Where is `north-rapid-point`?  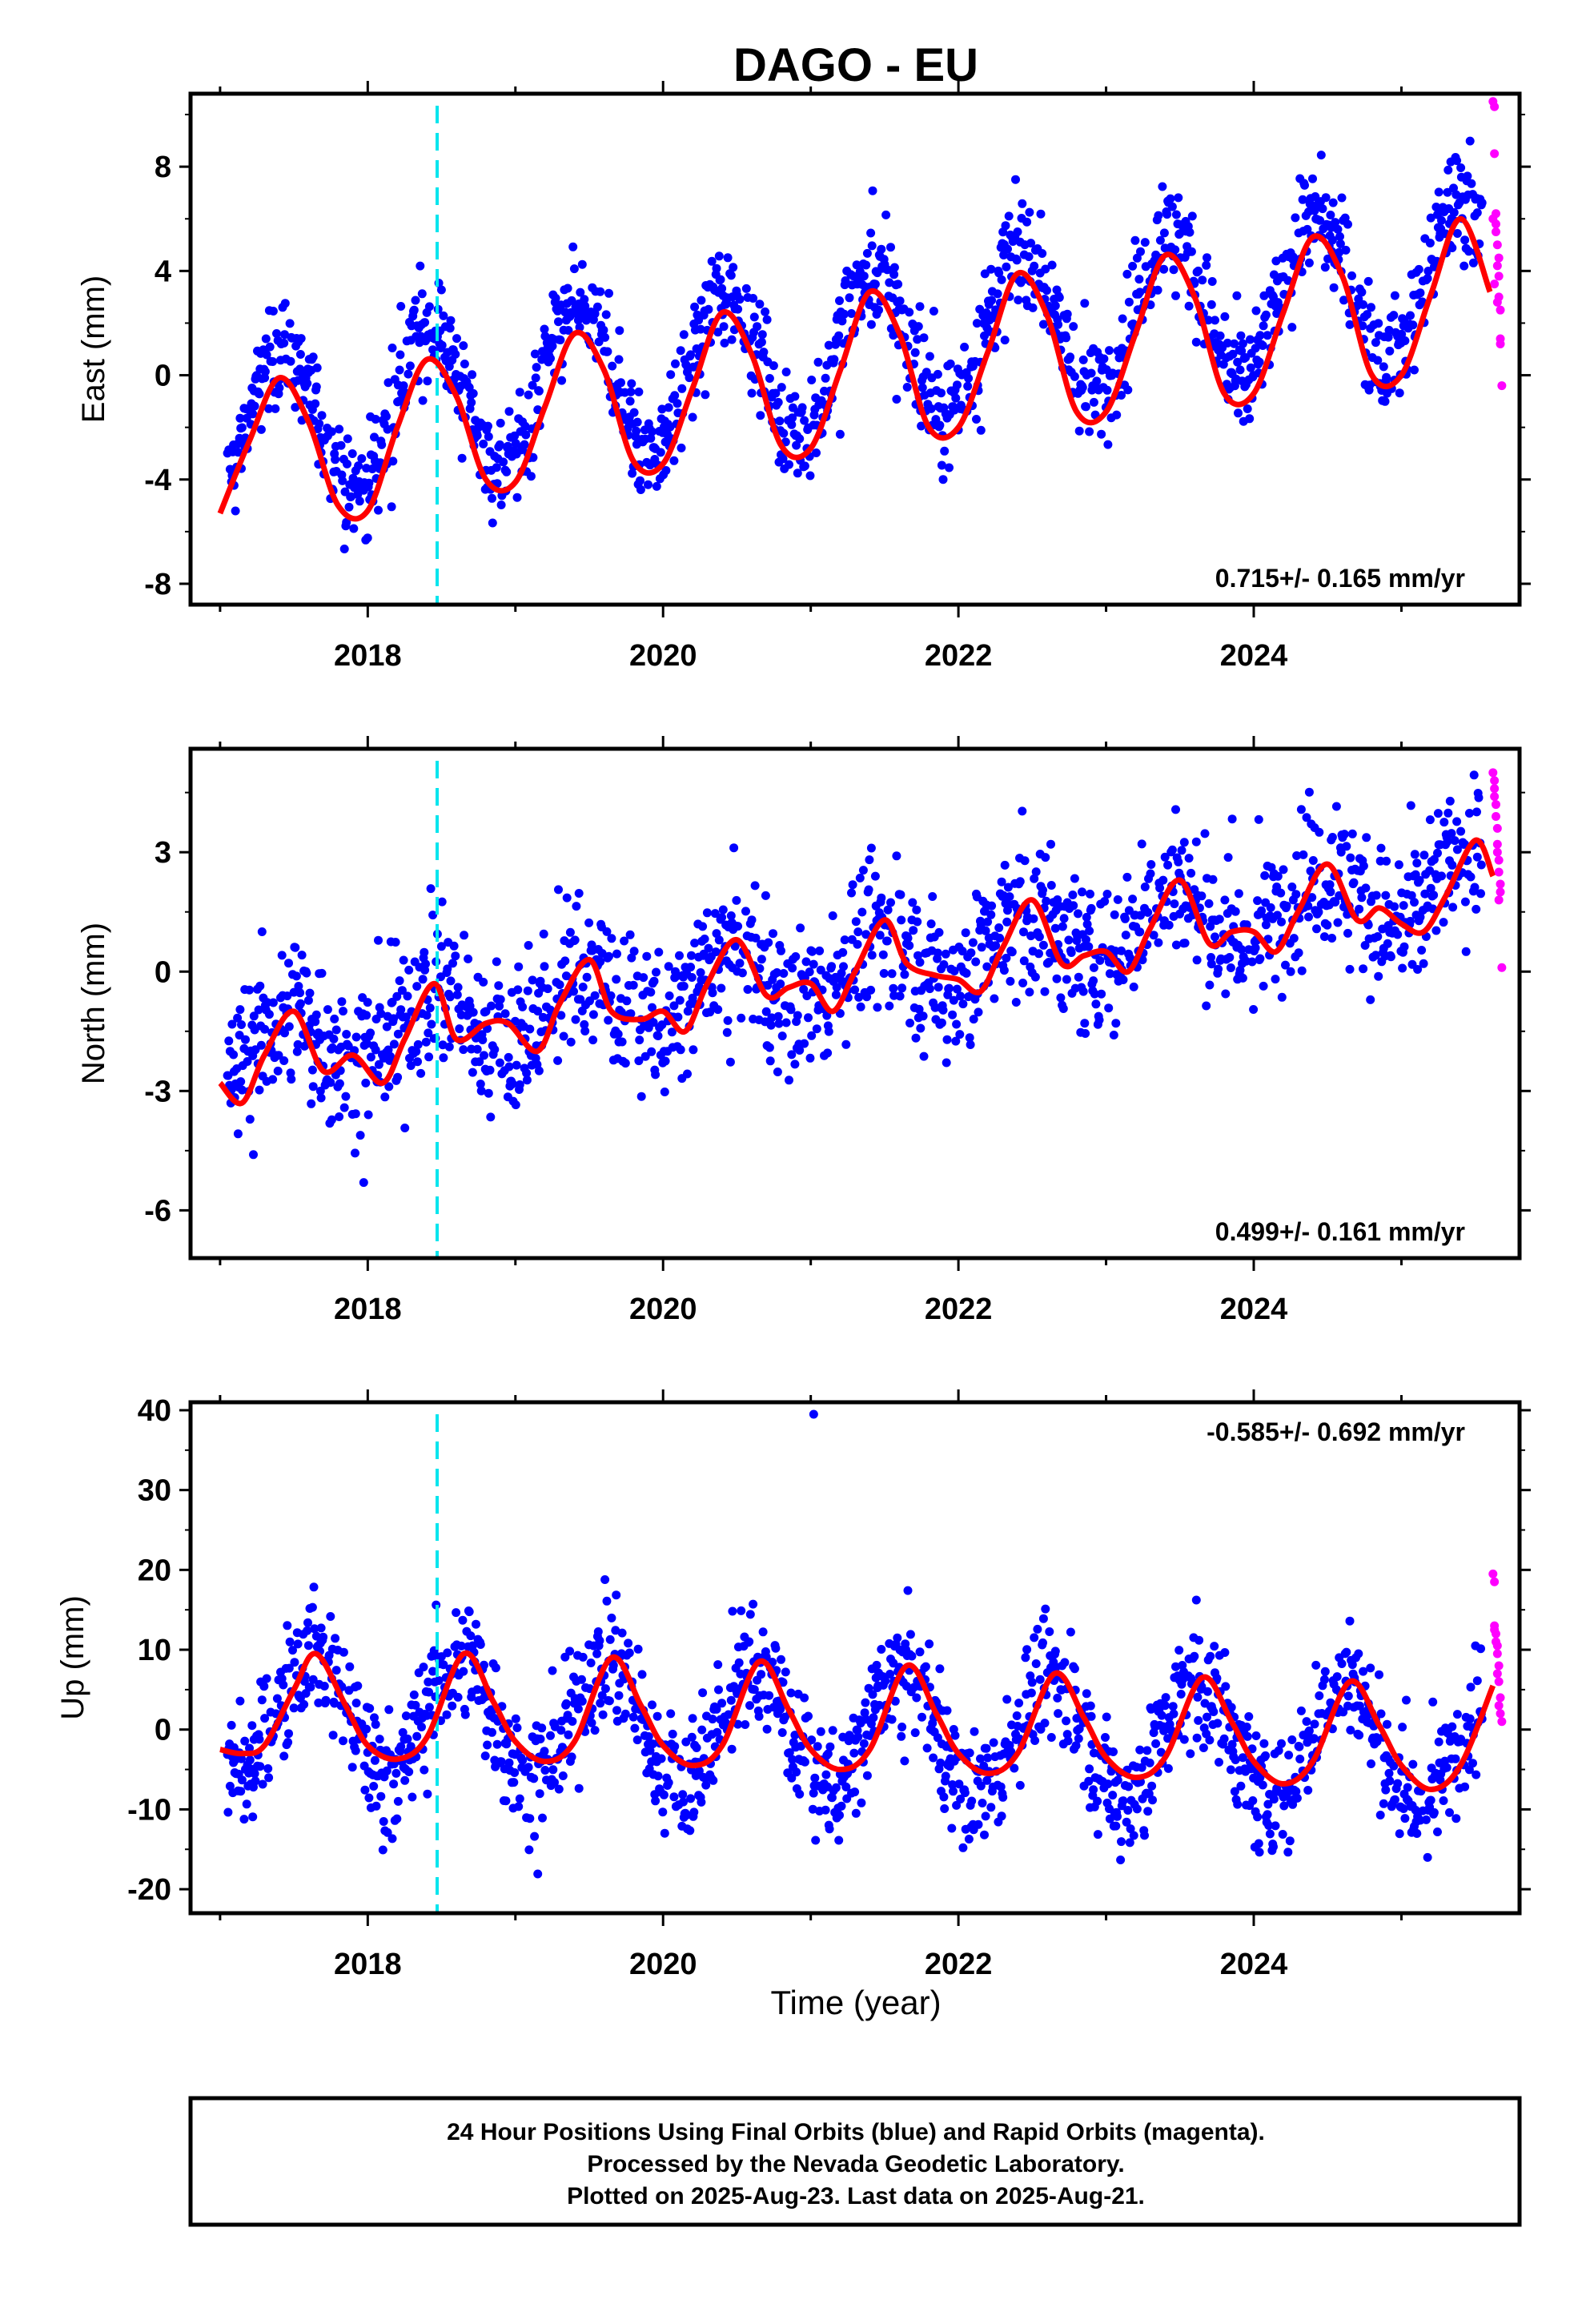
north-rapid-point is located at coordinates (1499, 900).